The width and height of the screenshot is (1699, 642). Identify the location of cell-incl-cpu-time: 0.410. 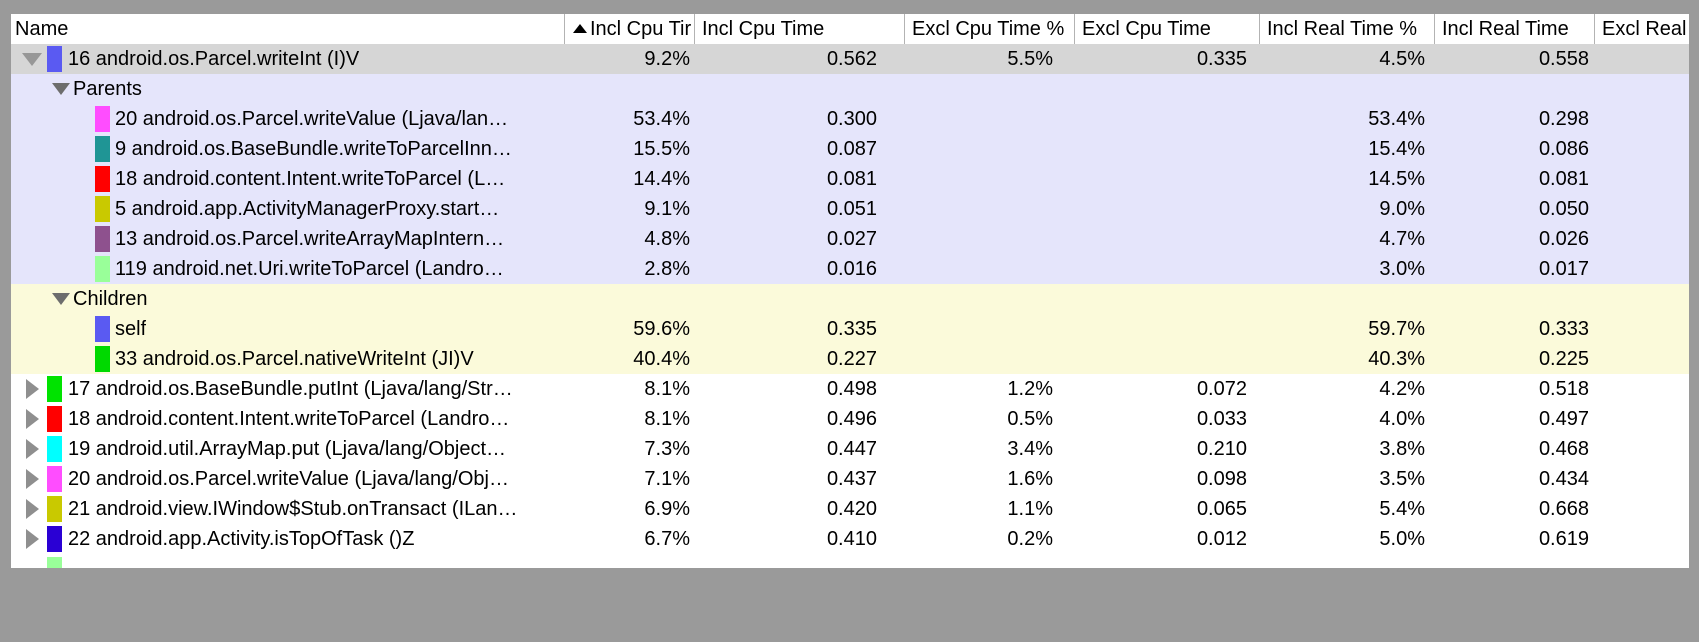
(851, 539).